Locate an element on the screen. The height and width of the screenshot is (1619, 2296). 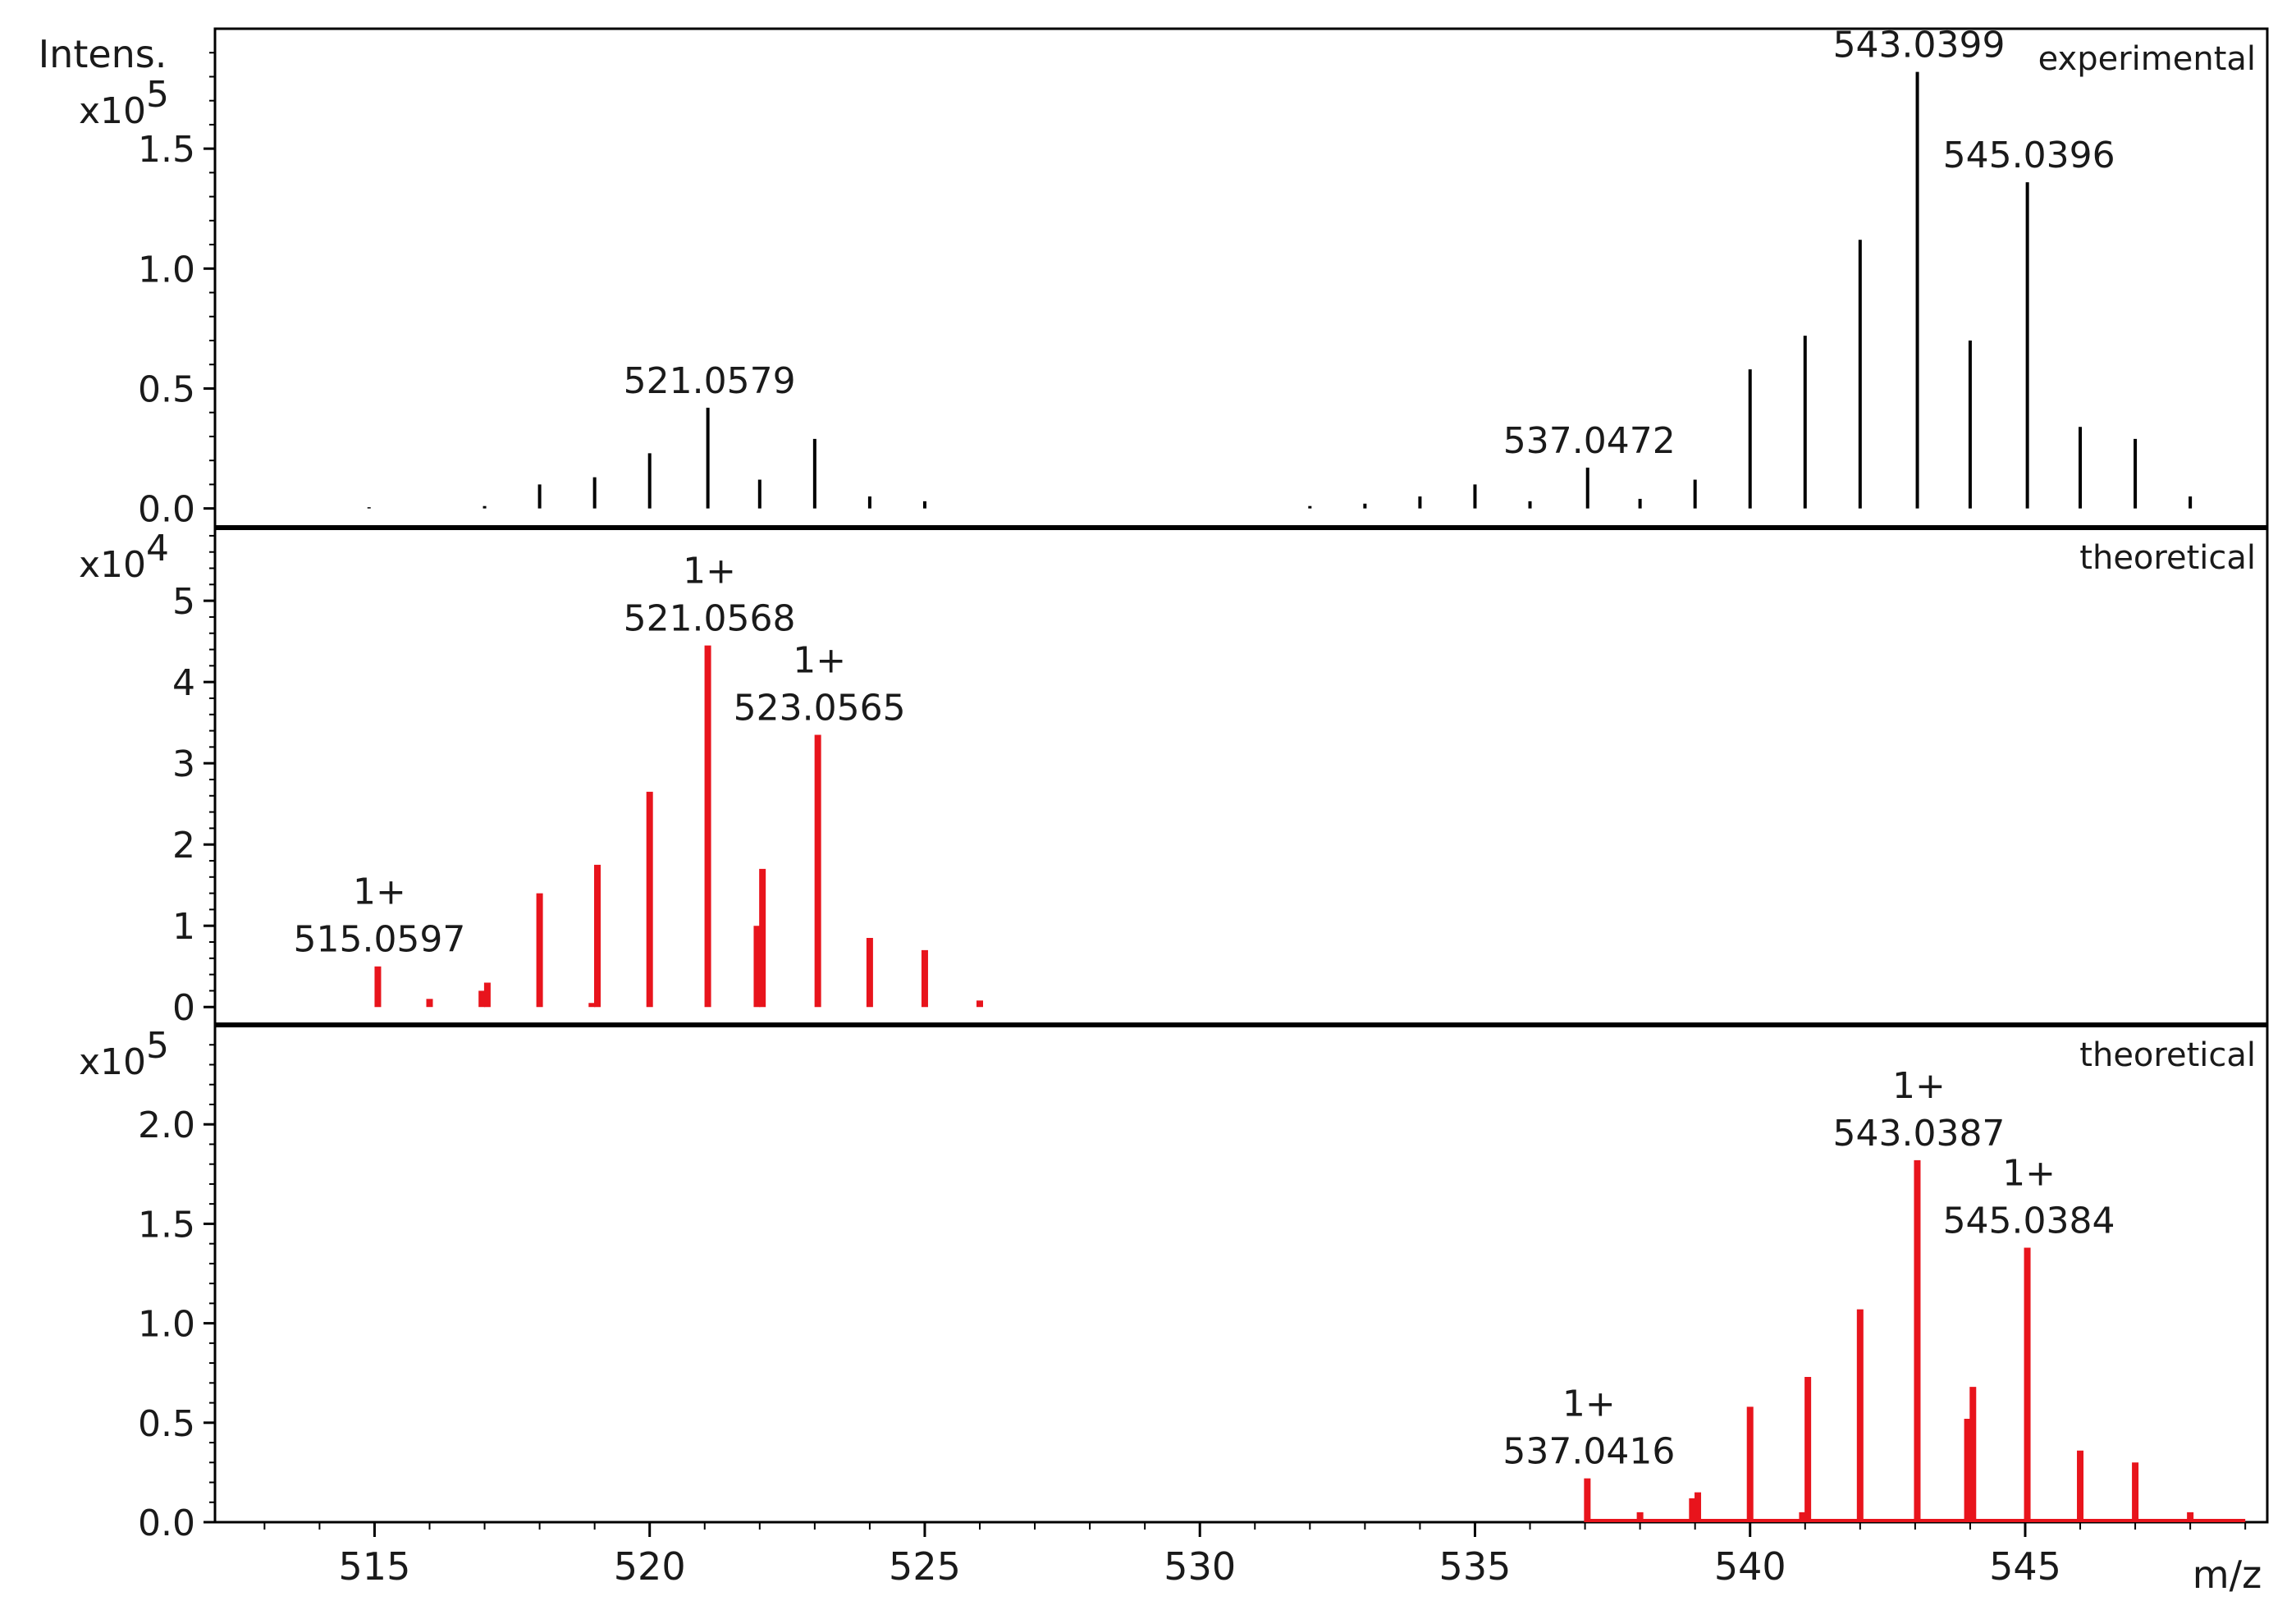
peak-label: 521.0579 is located at coordinates (710, 381).